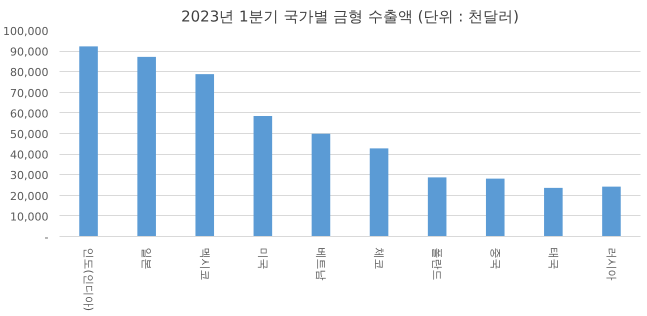 This screenshot has height=316, width=647. Describe the element at coordinates (611, 264) in the screenshot. I see `x-tick-label: 러시아` at that location.